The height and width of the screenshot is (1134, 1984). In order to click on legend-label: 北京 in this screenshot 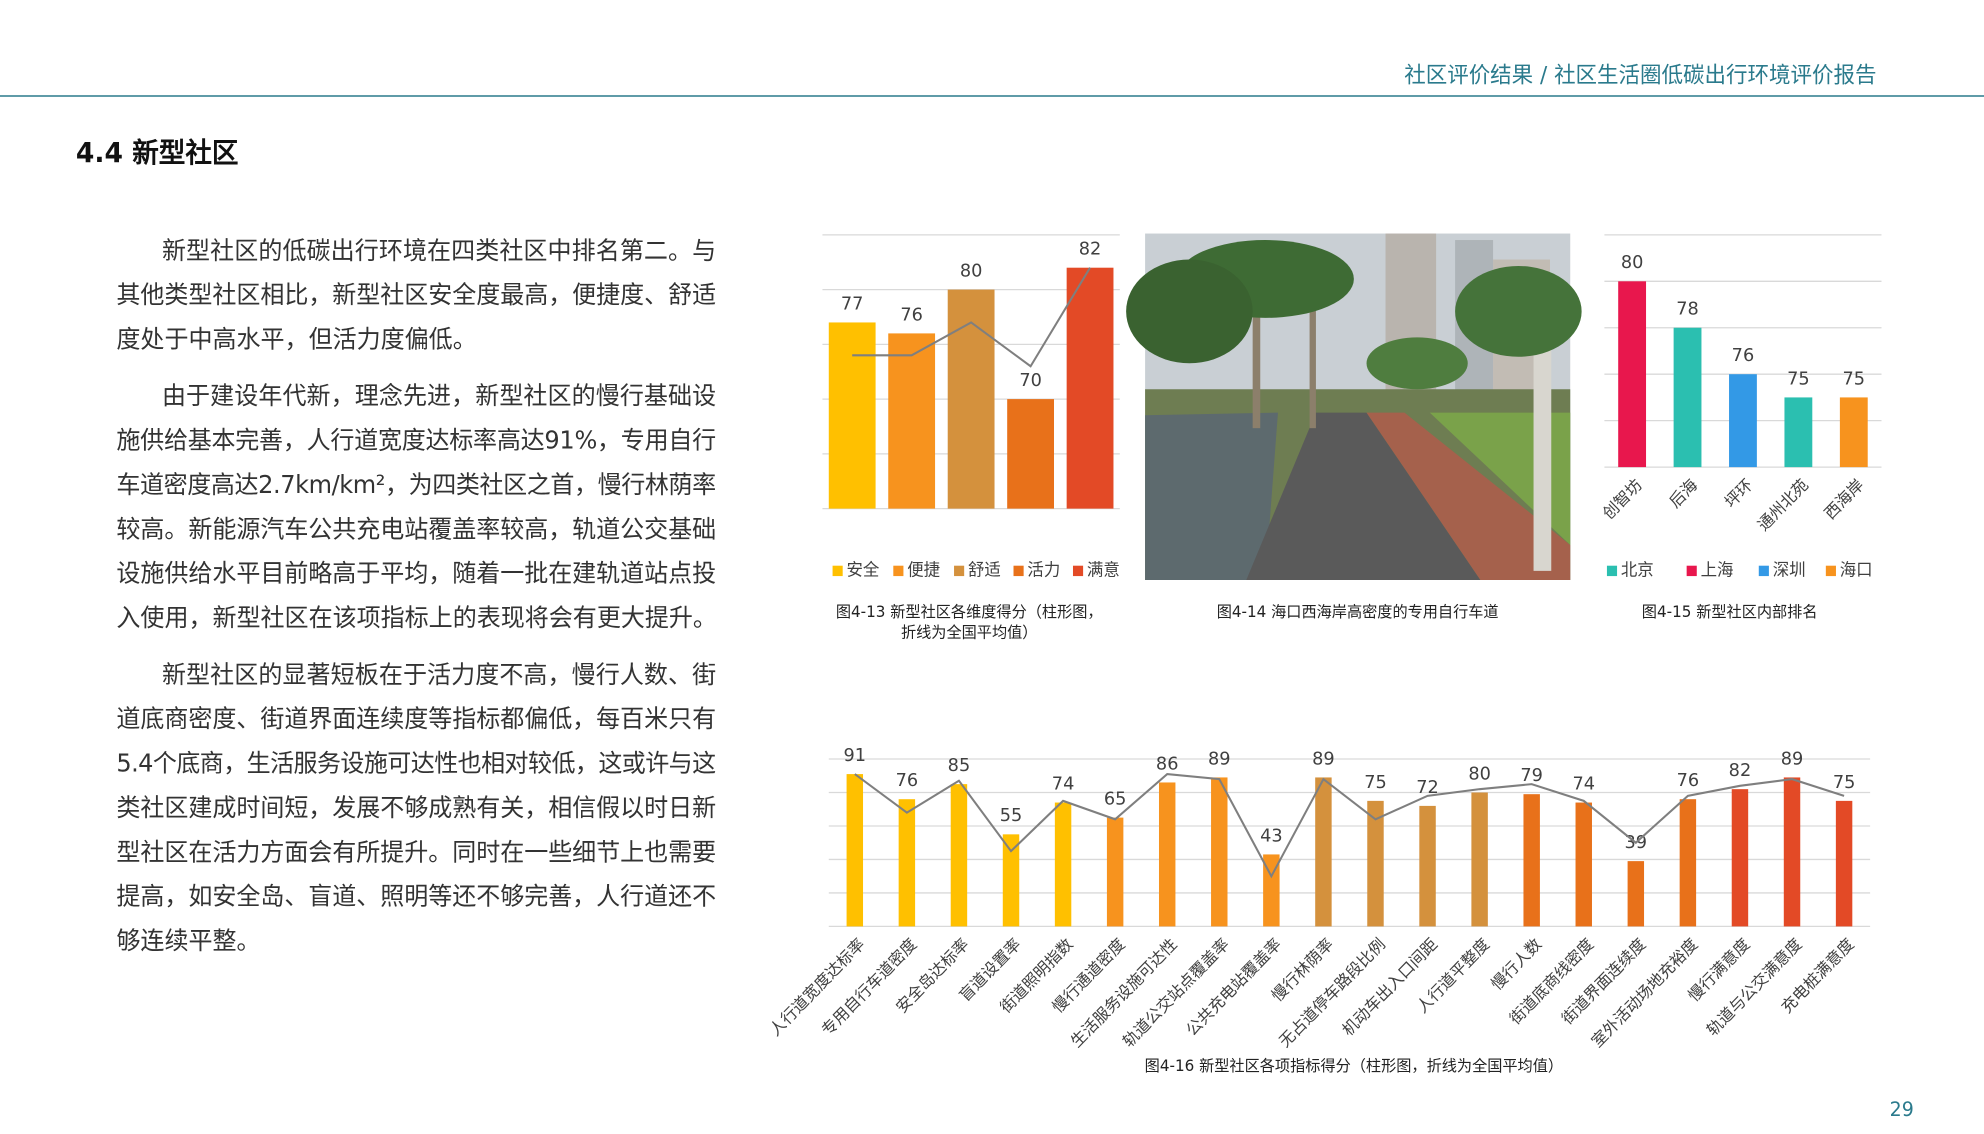, I will do `click(1637, 569)`.